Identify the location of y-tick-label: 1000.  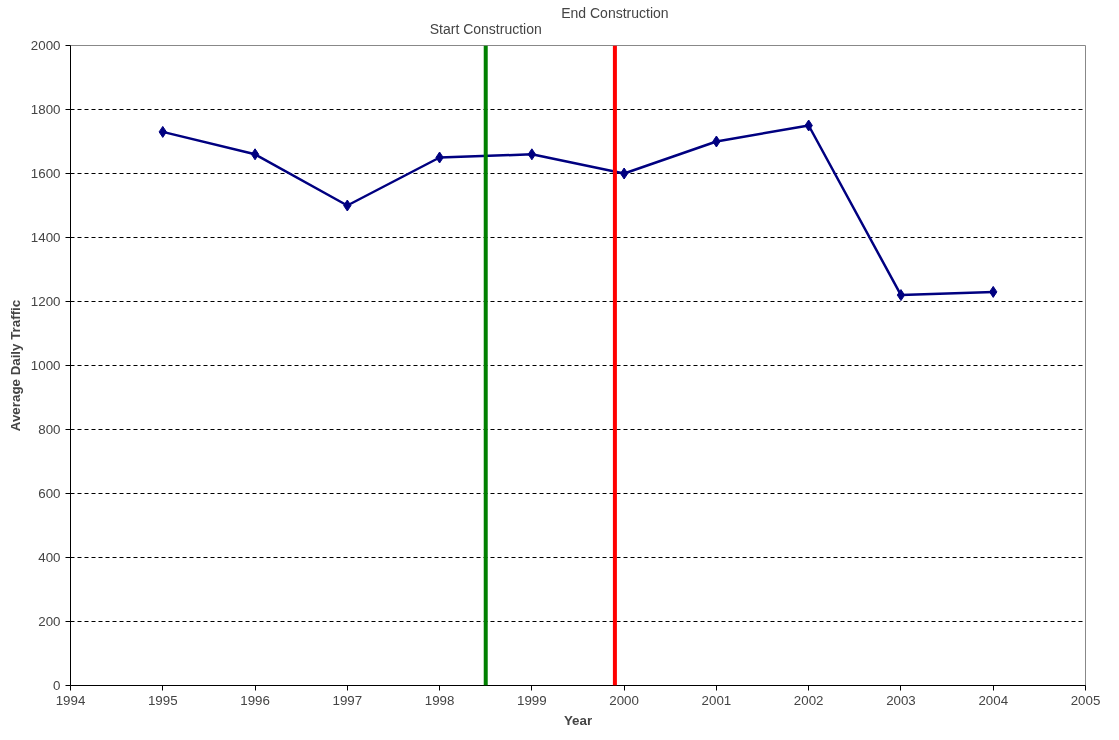
(45, 365).